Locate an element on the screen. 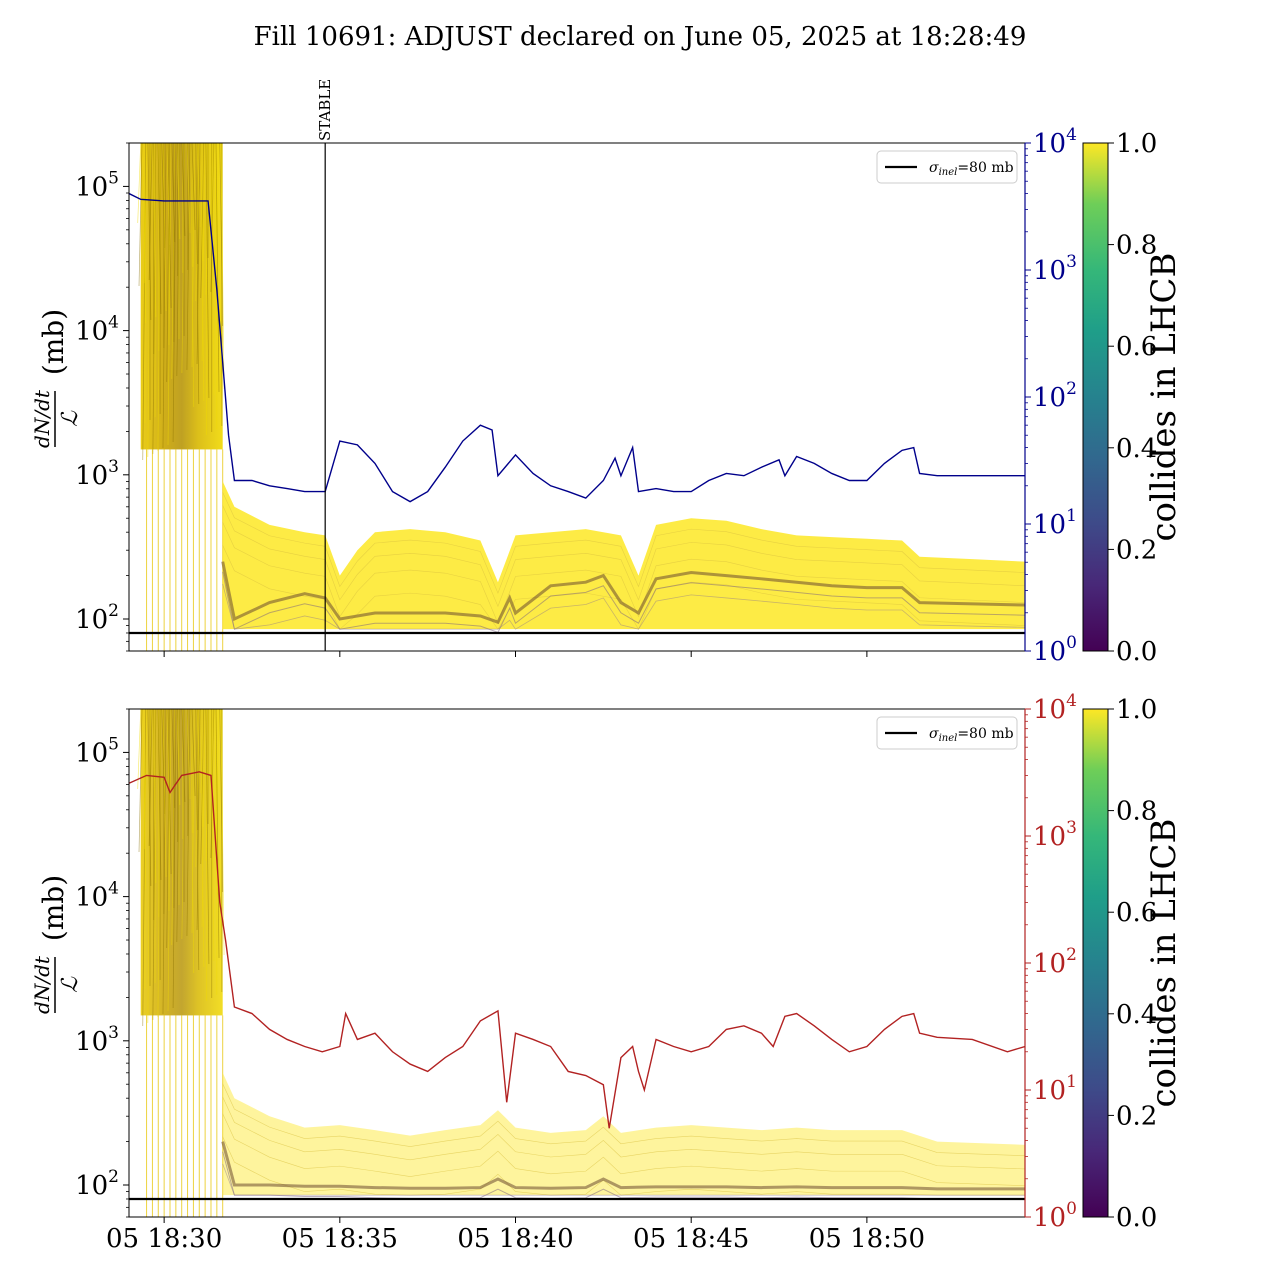  x-tick-label: 05 18:50 is located at coordinates (867, 1239).